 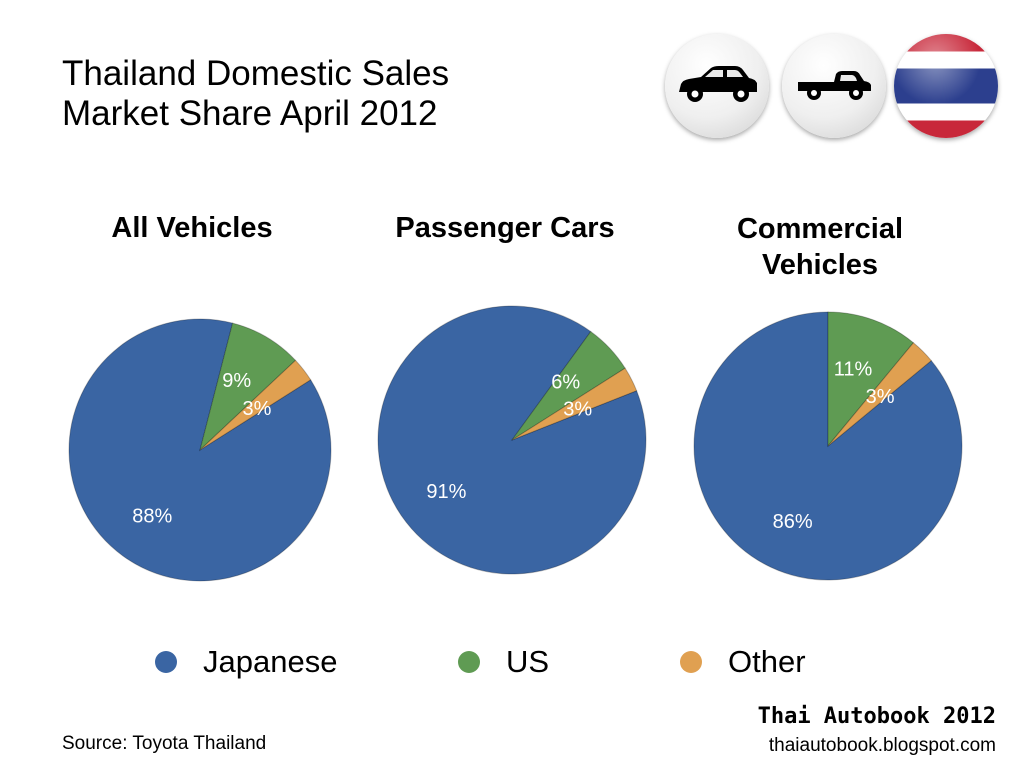 I want to click on chart-title-passenger-cars: Passenger Cars, so click(x=505, y=228).